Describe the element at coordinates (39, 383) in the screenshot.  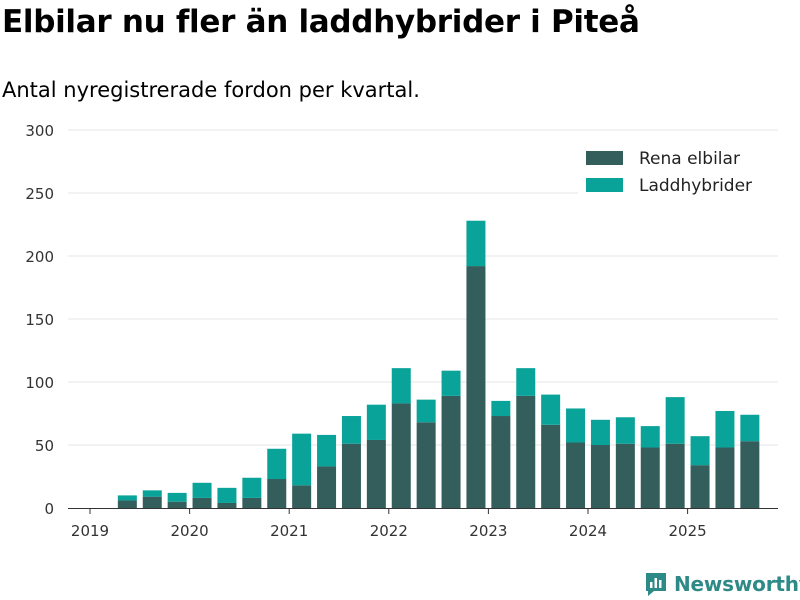
I see `y-tick-label: 100` at that location.